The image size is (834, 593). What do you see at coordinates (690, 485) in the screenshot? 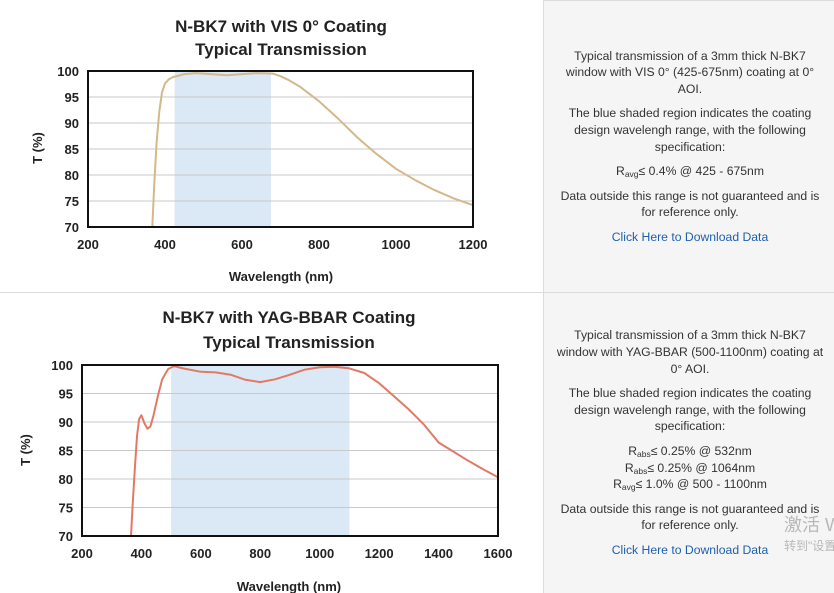
I see `spec-line: Ravg≤ 1.0% @ 500 - 1100nm` at bounding box center [690, 485].